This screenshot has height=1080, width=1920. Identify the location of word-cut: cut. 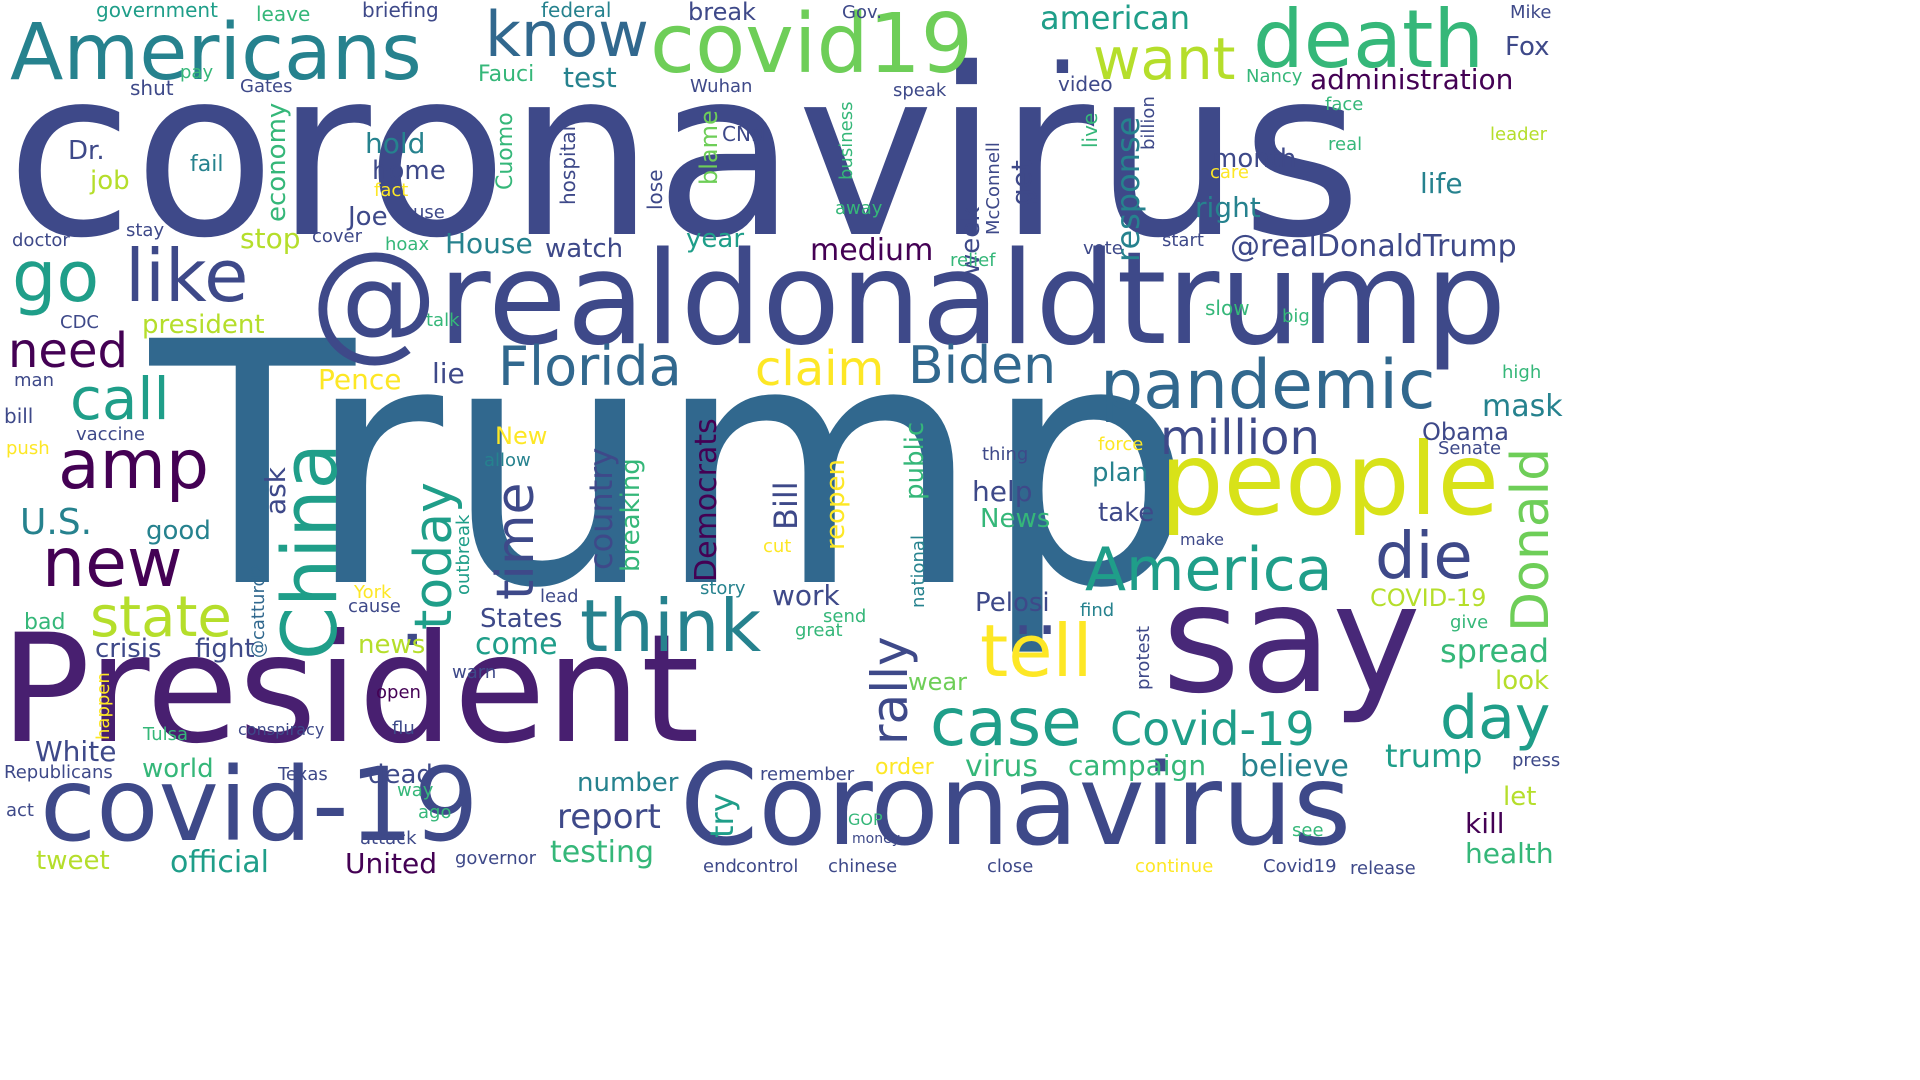
(777, 546).